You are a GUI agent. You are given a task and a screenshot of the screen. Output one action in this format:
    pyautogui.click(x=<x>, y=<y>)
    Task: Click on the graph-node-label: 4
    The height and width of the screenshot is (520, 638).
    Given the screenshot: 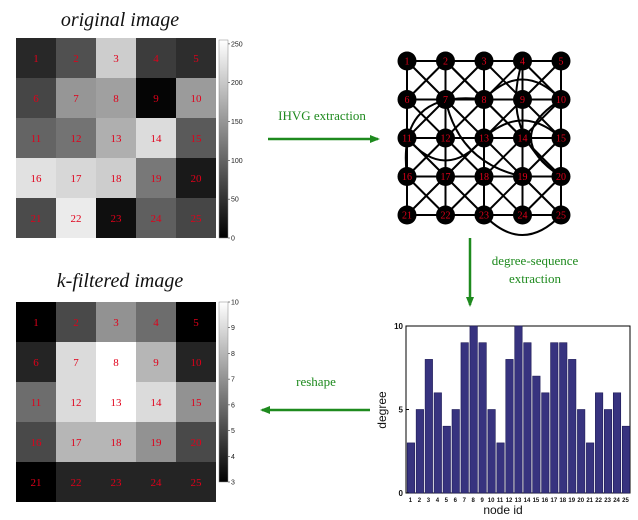 What is the action you would take?
    pyautogui.click(x=522, y=62)
    